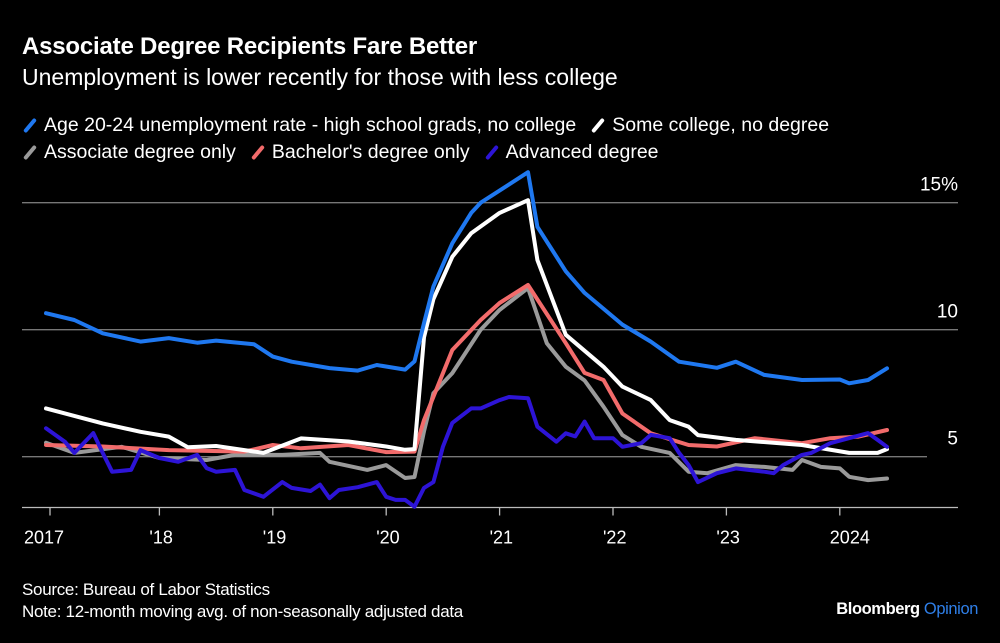  Describe the element at coordinates (947, 312) in the screenshot. I see `y-tick-label: 10` at that location.